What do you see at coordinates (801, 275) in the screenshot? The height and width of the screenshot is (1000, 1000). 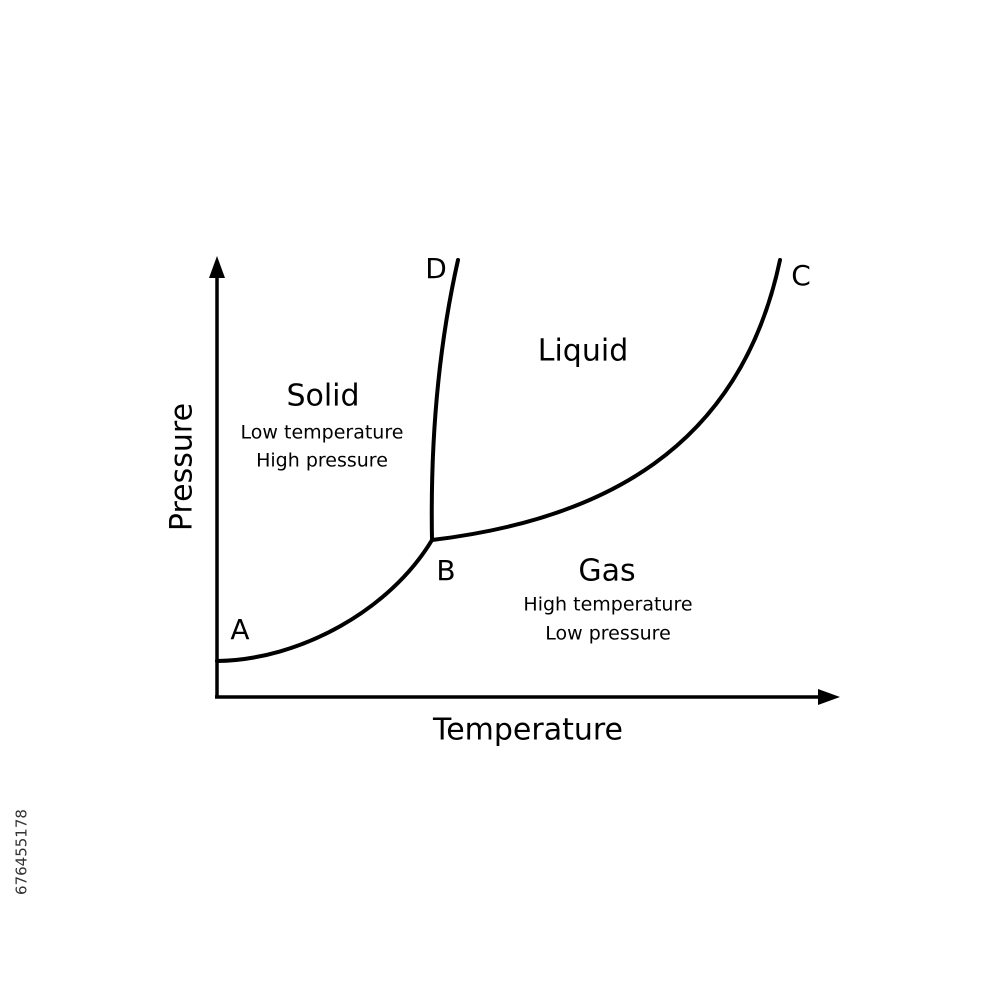 I see `point-label: C` at bounding box center [801, 275].